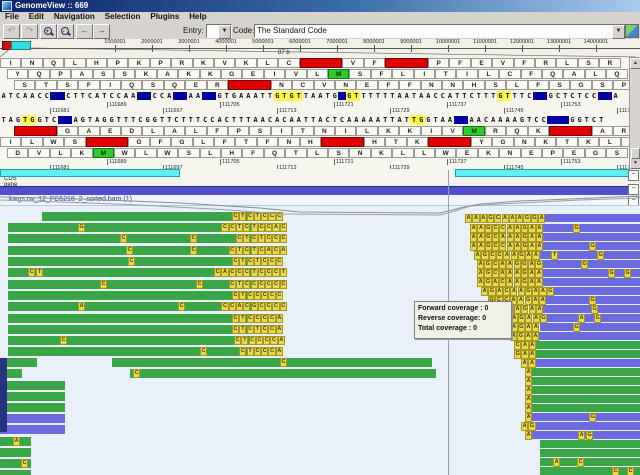  Describe the element at coordinates (12, 16) in the screenshot. I see `menu-item-file: File` at that location.